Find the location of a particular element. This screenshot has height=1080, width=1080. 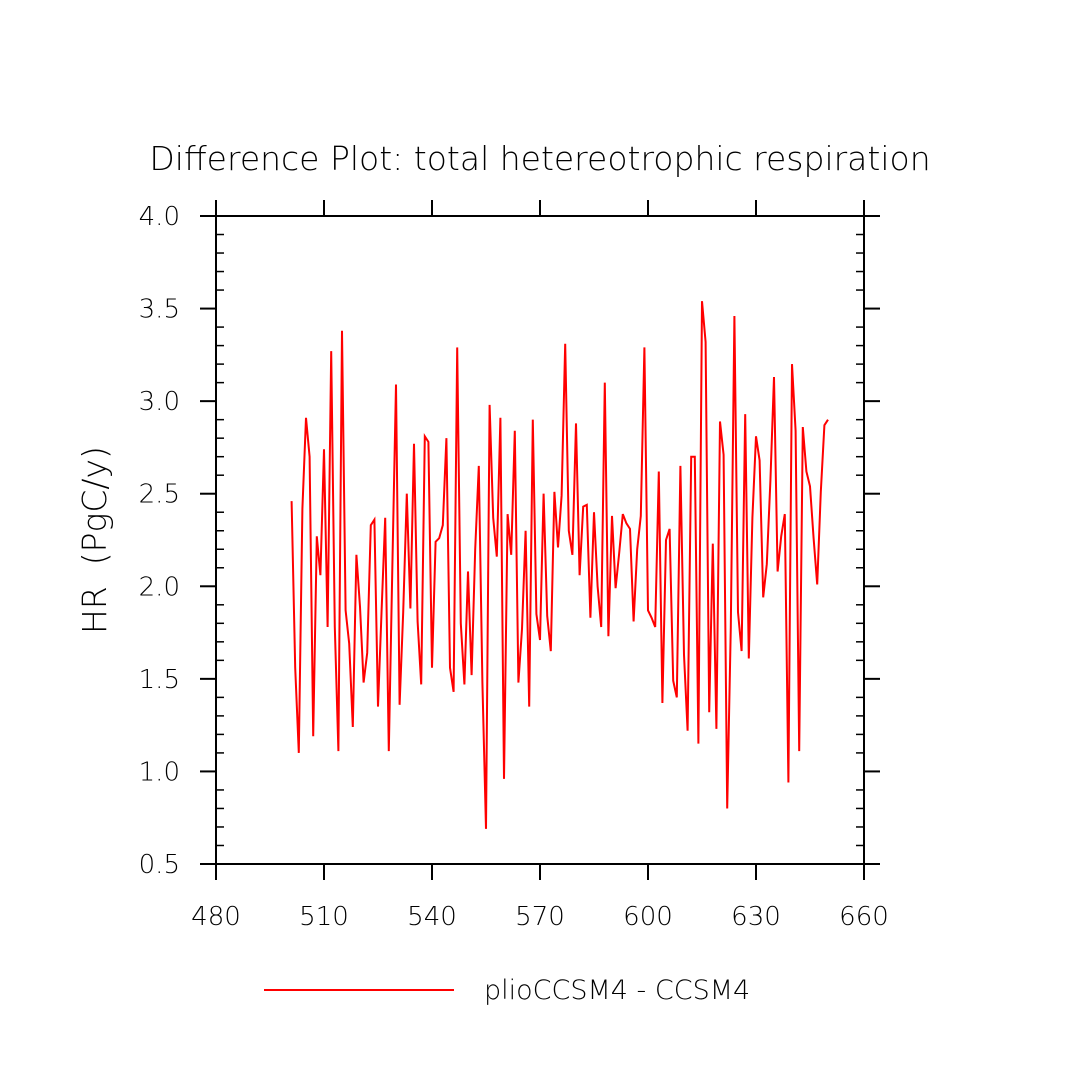

x-tick-label: 660 is located at coordinates (864, 917).